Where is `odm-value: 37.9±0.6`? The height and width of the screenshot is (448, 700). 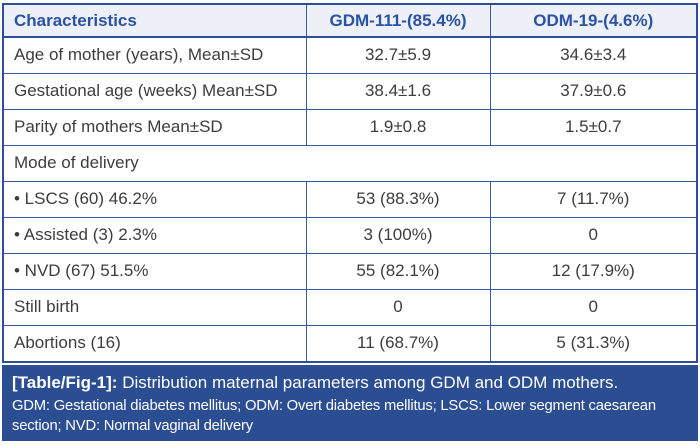 odm-value: 37.9±0.6 is located at coordinates (592, 90).